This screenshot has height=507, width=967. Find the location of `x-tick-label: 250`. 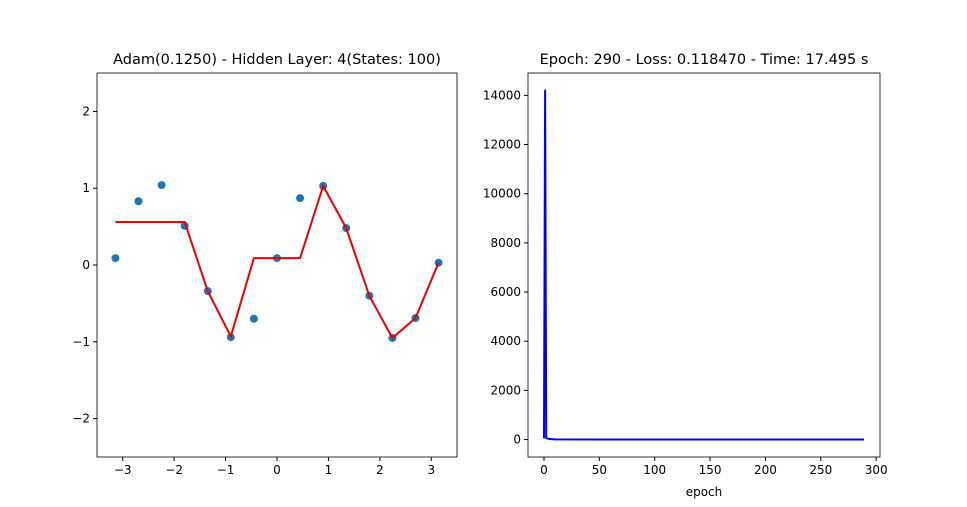

x-tick-label: 250 is located at coordinates (820, 470).